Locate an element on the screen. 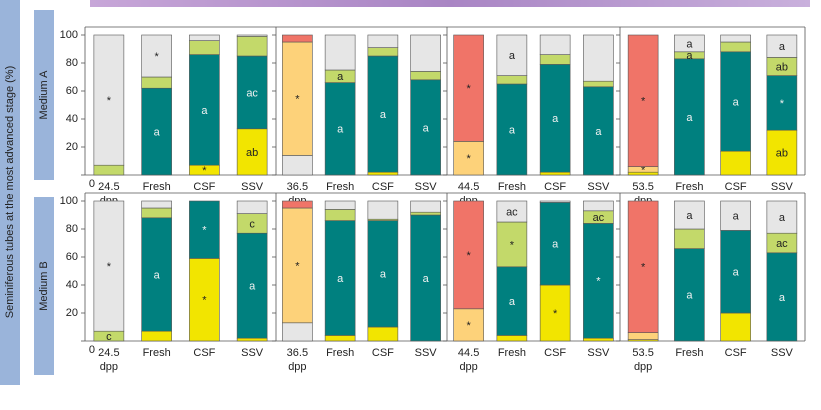  y-tick-label: 80 is located at coordinates (72, 229).